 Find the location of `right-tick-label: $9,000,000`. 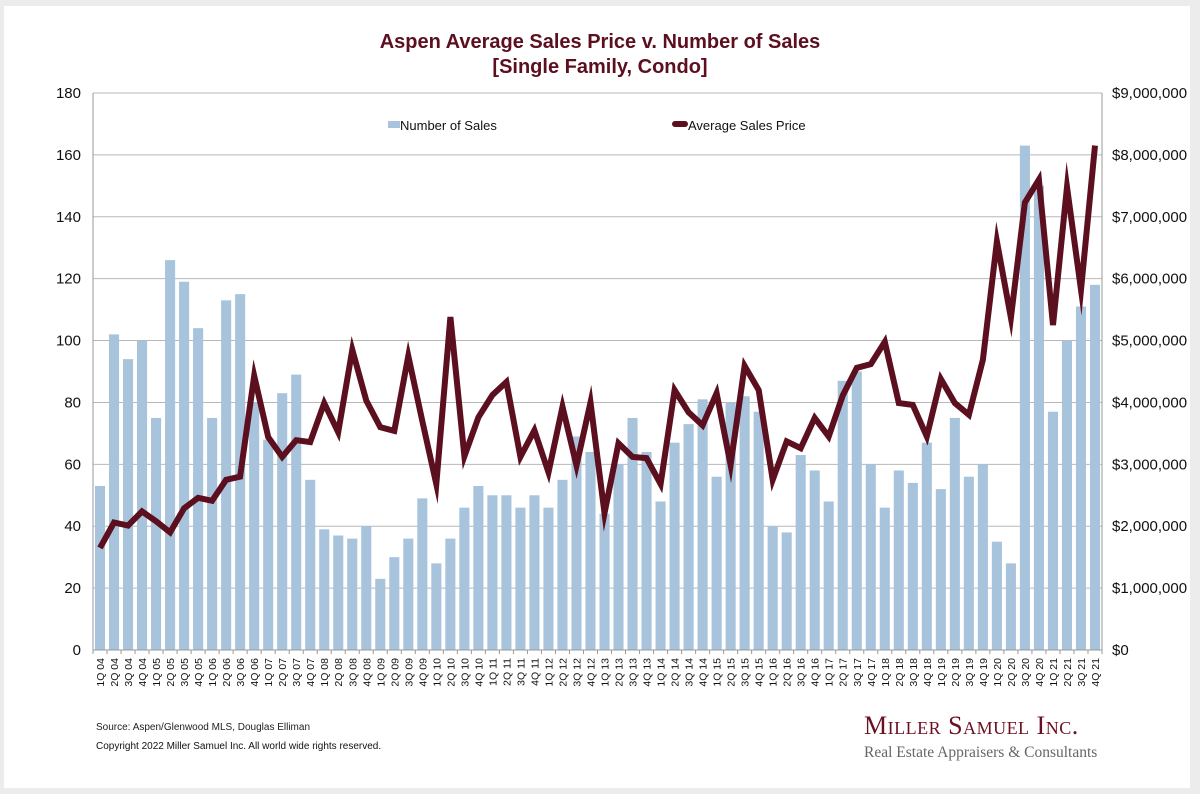

right-tick-label: $9,000,000 is located at coordinates (1149, 93).